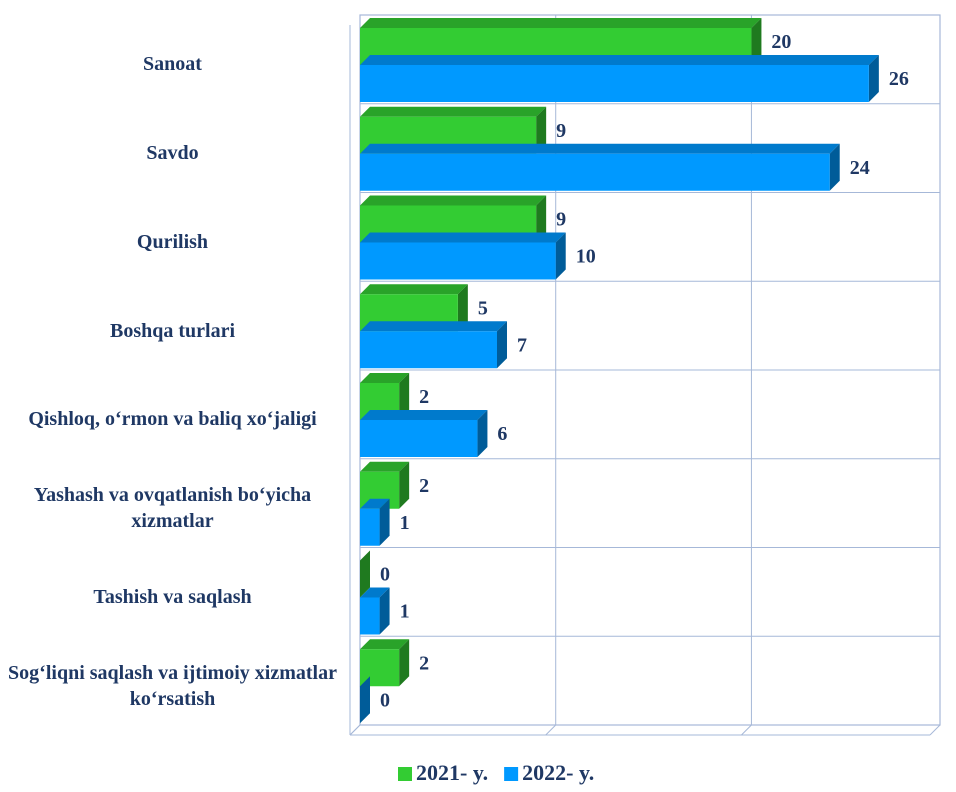  I want to click on y-tick-label: Boshqa turlari, so click(172, 330).